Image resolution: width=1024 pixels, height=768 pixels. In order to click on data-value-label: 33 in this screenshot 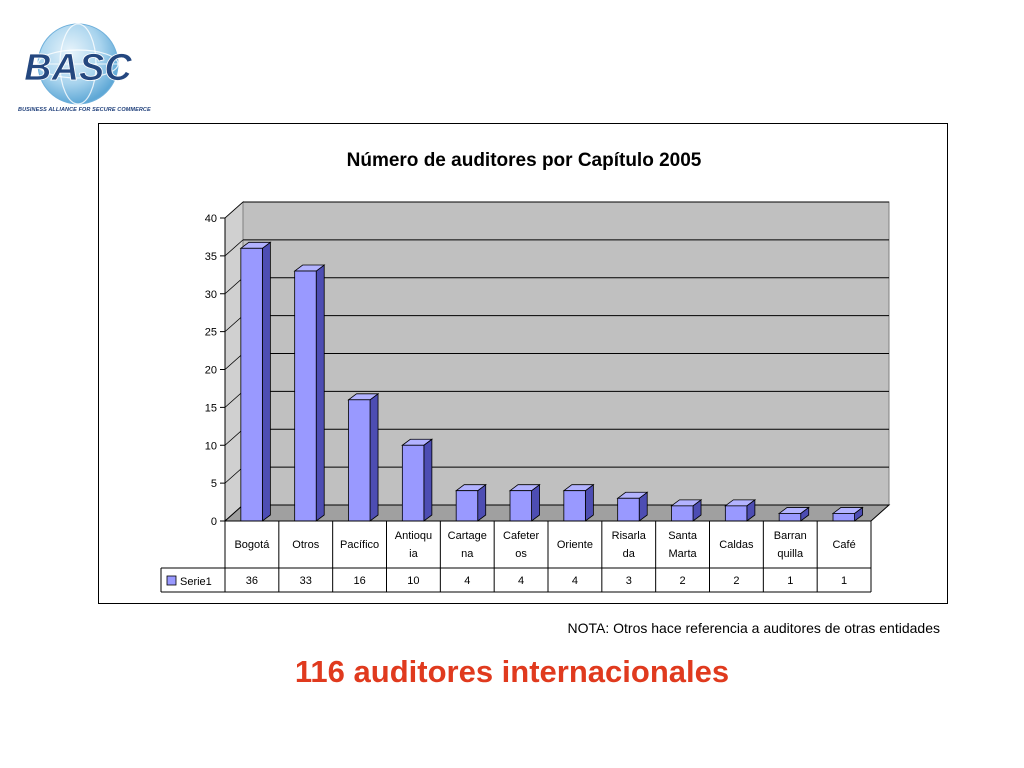, I will do `click(306, 581)`.